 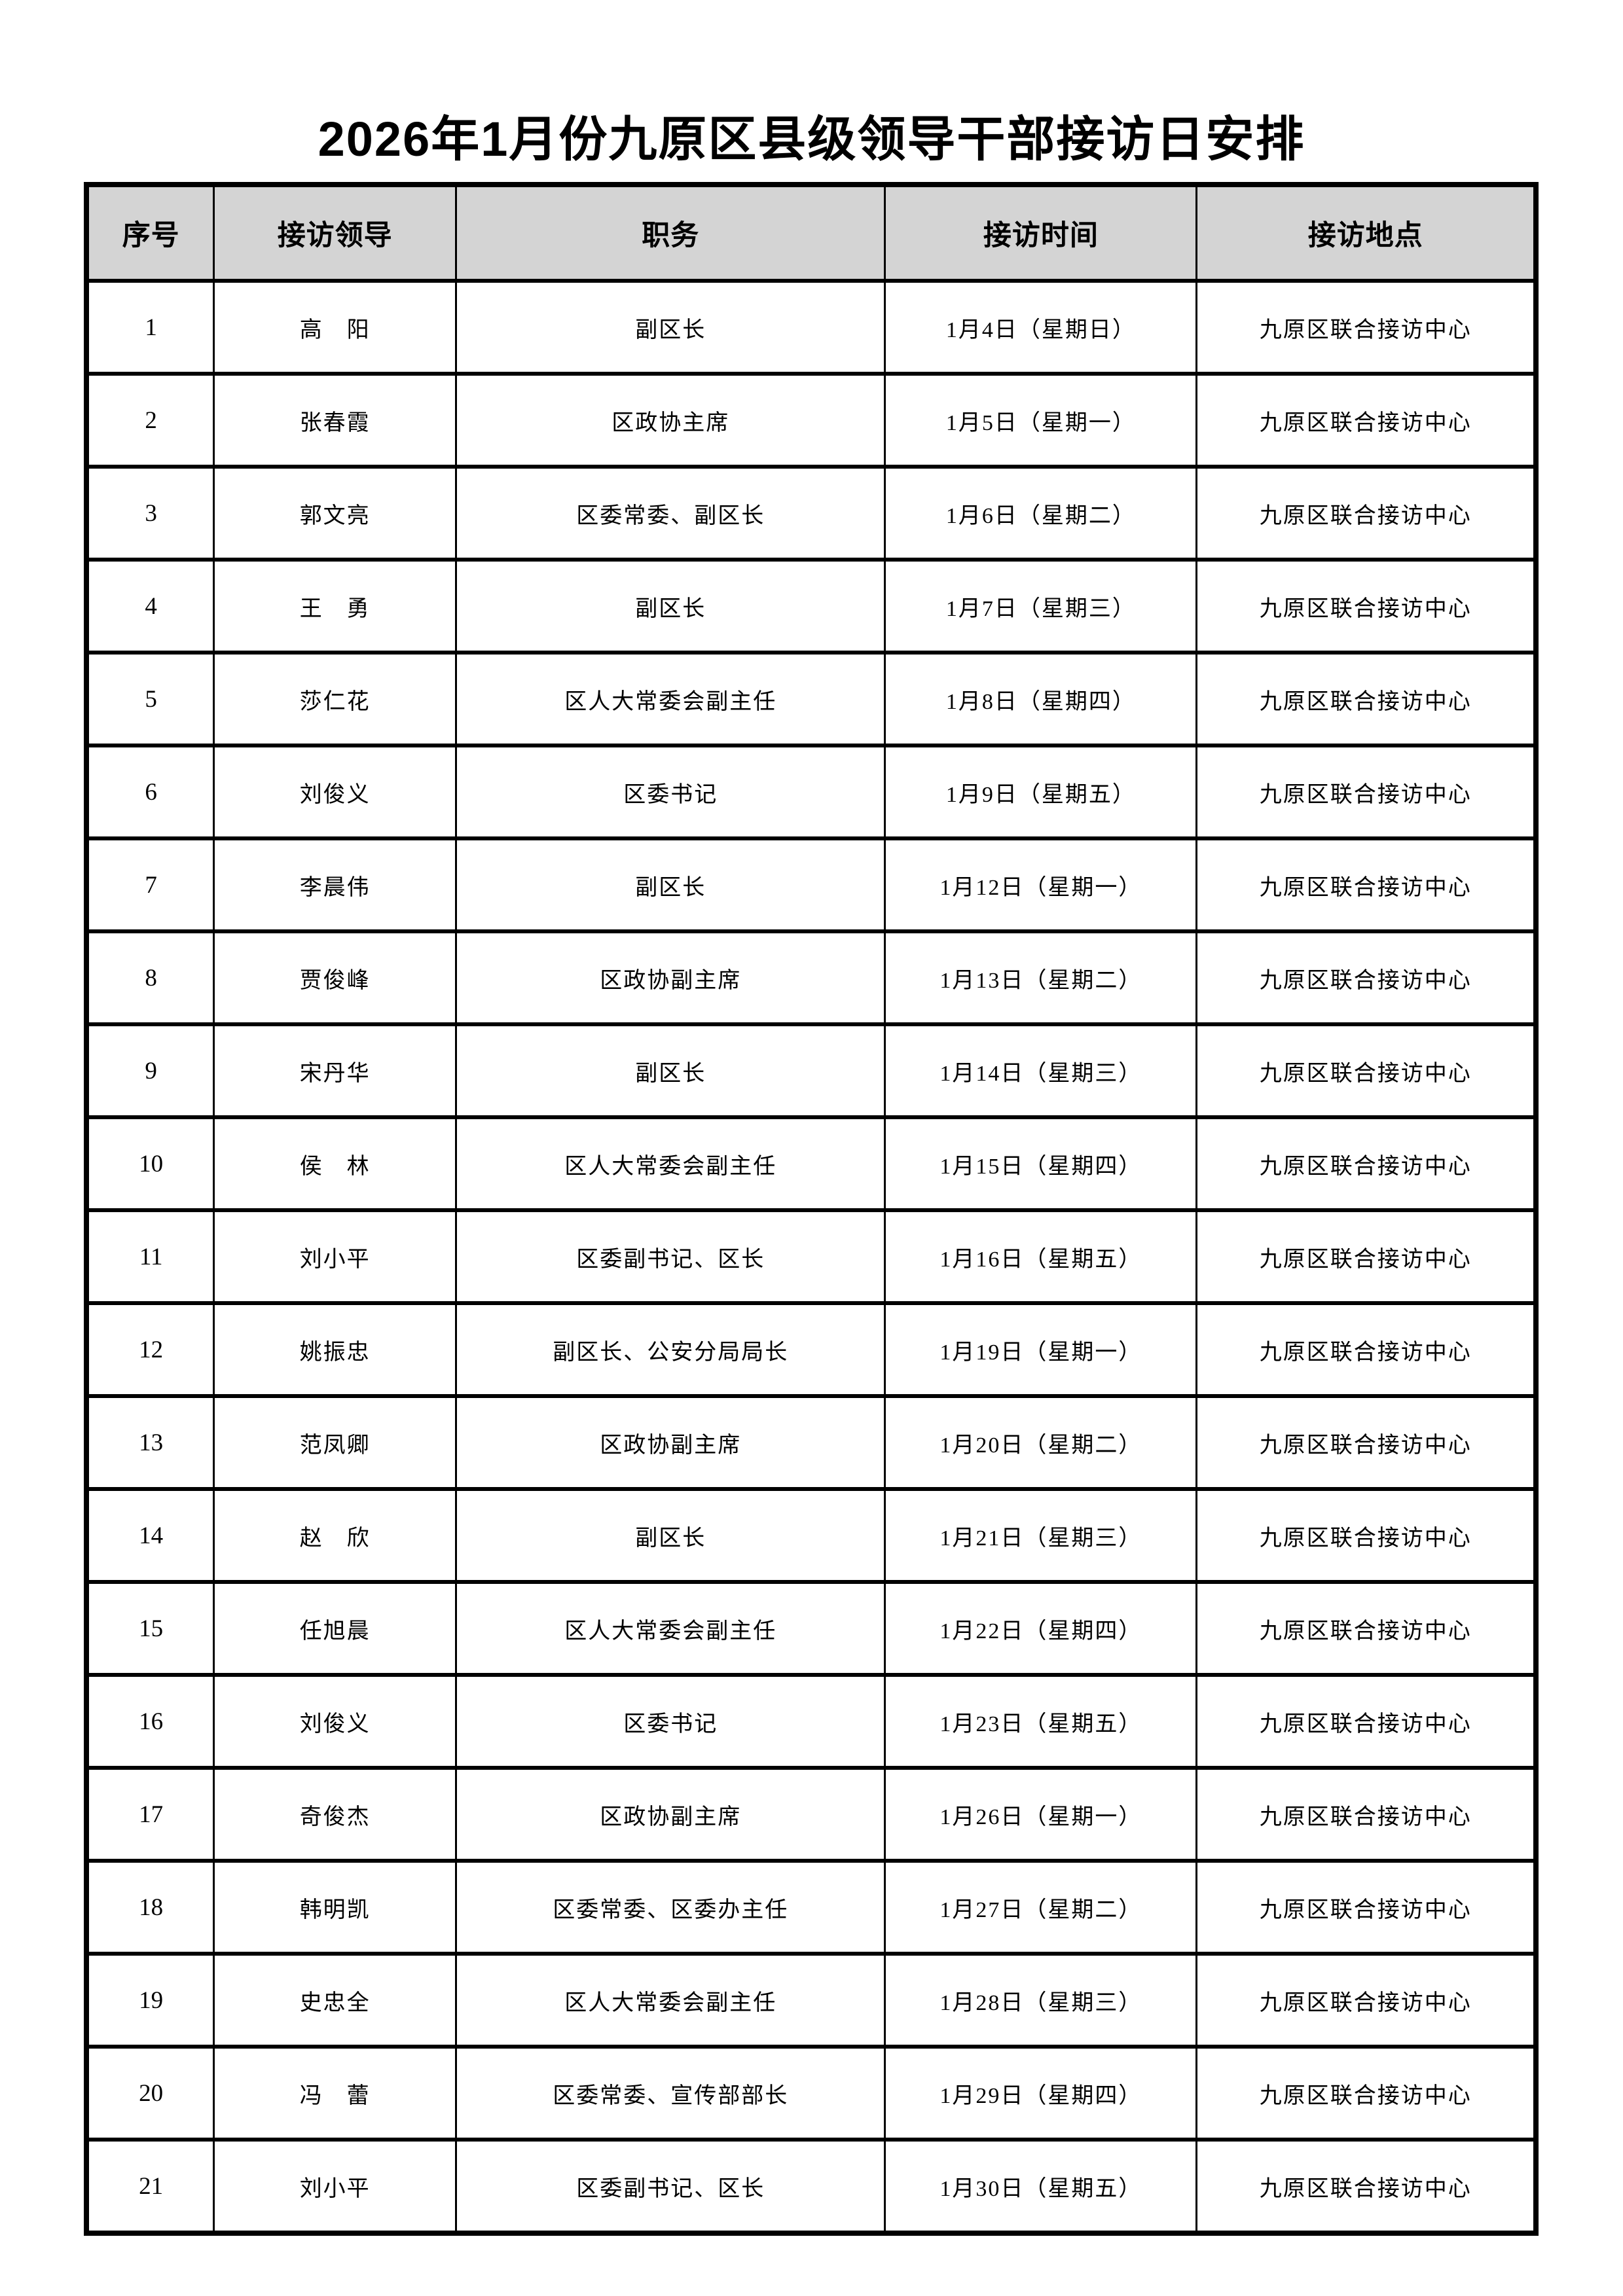 I want to click on table-cell-no: 13, so click(x=150, y=1442).